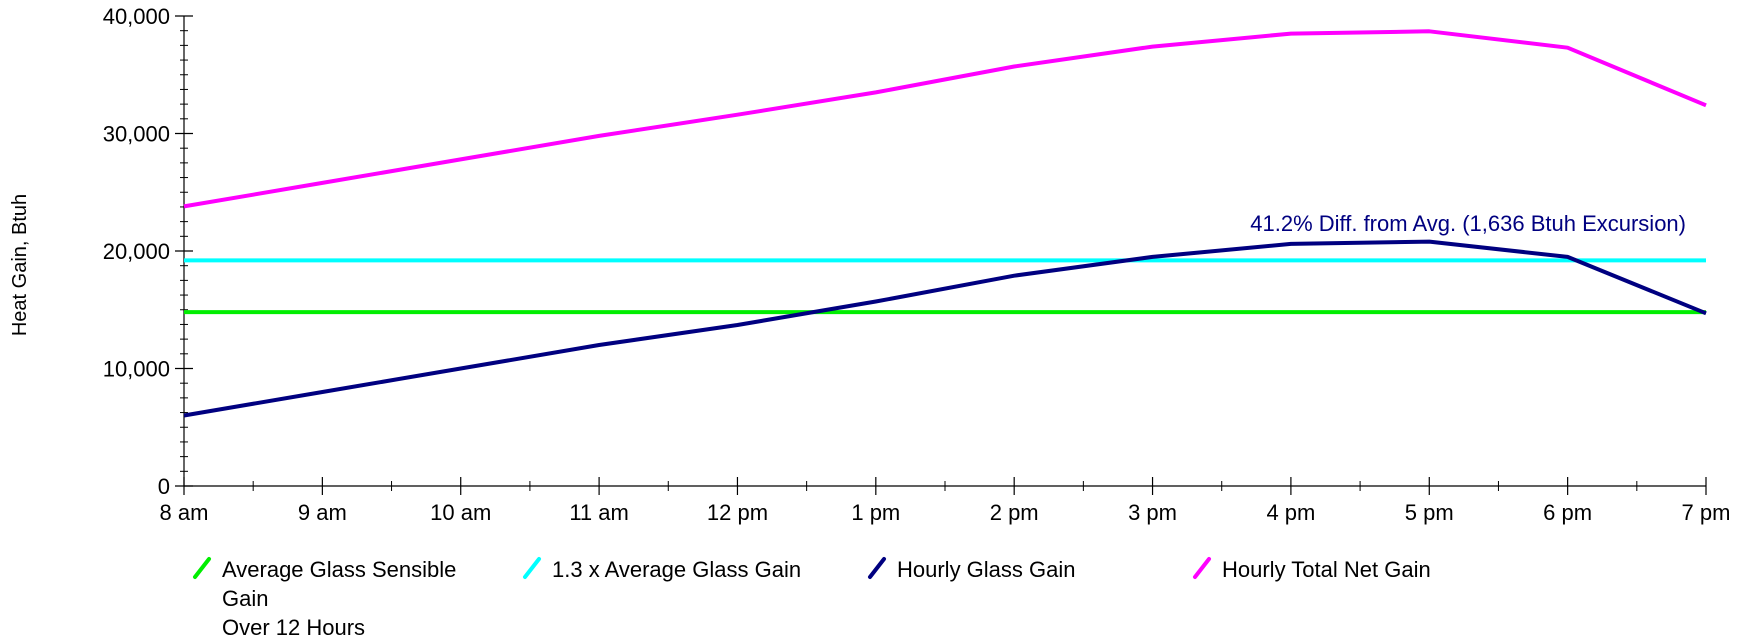 The image size is (1743, 639). I want to click on x-tick-label: 1 pm, so click(875, 512).